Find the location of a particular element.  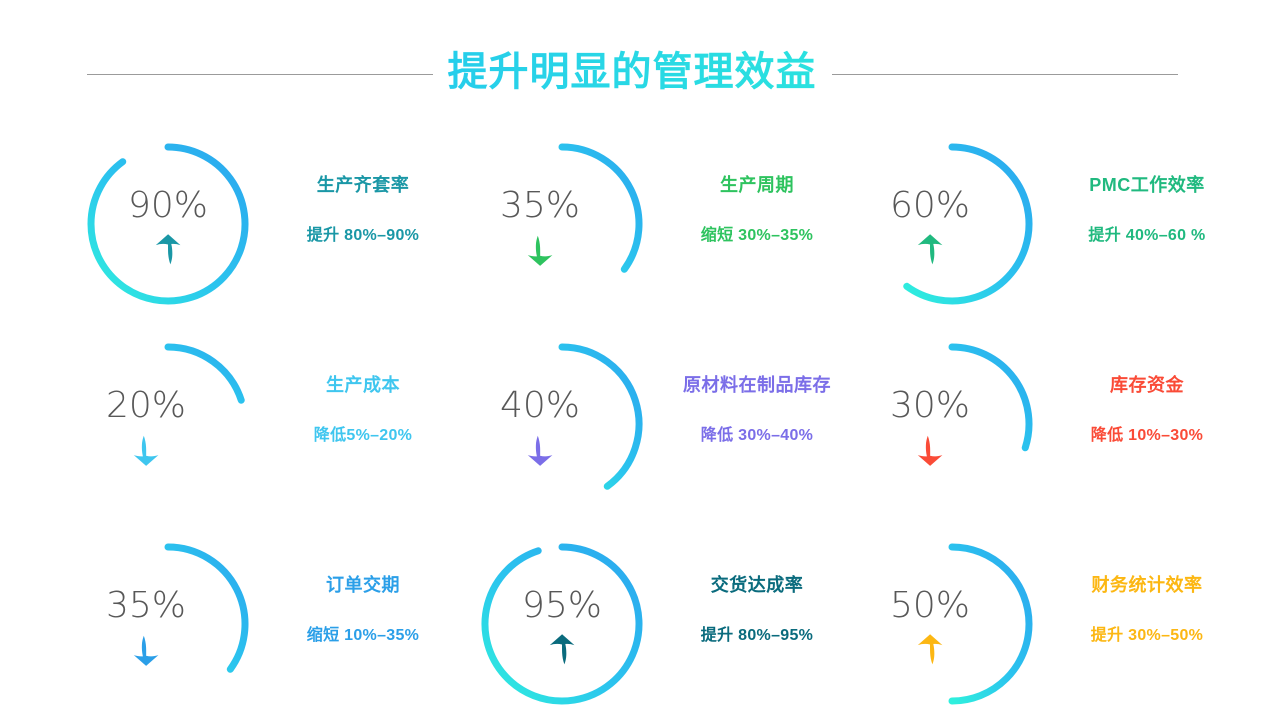

metric-detail: 降低 30%–40% is located at coordinates (757, 435).